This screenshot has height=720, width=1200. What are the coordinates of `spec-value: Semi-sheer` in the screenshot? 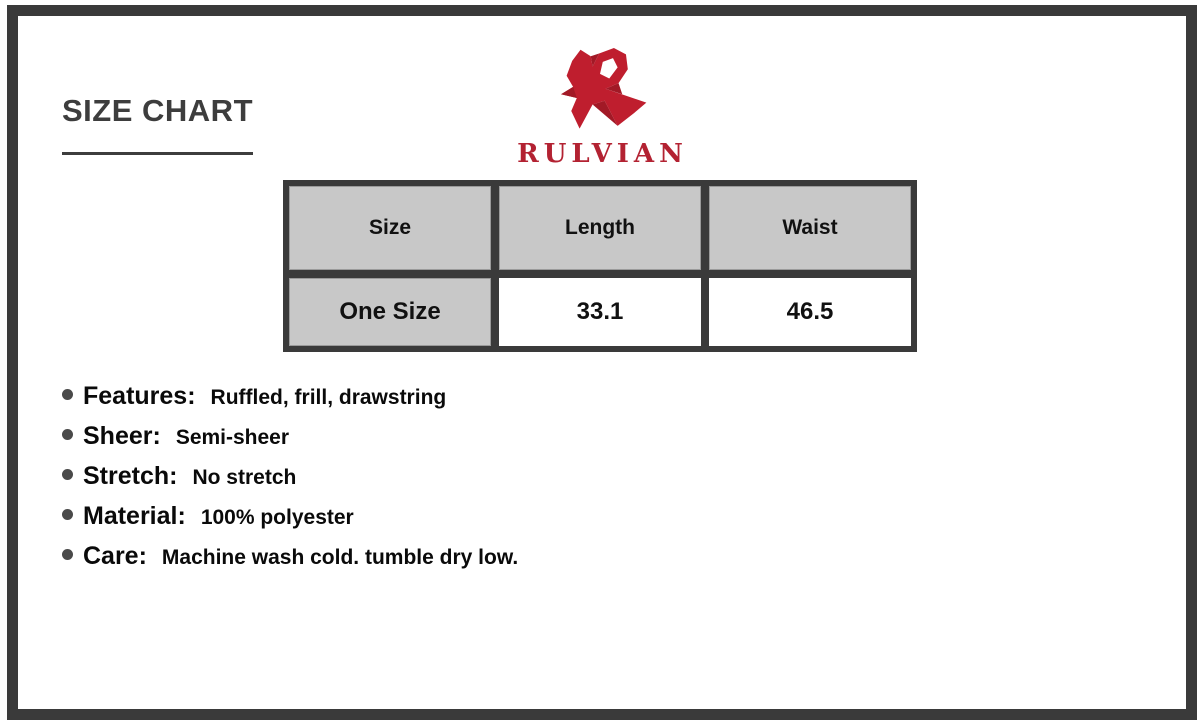 It's located at (232, 437).